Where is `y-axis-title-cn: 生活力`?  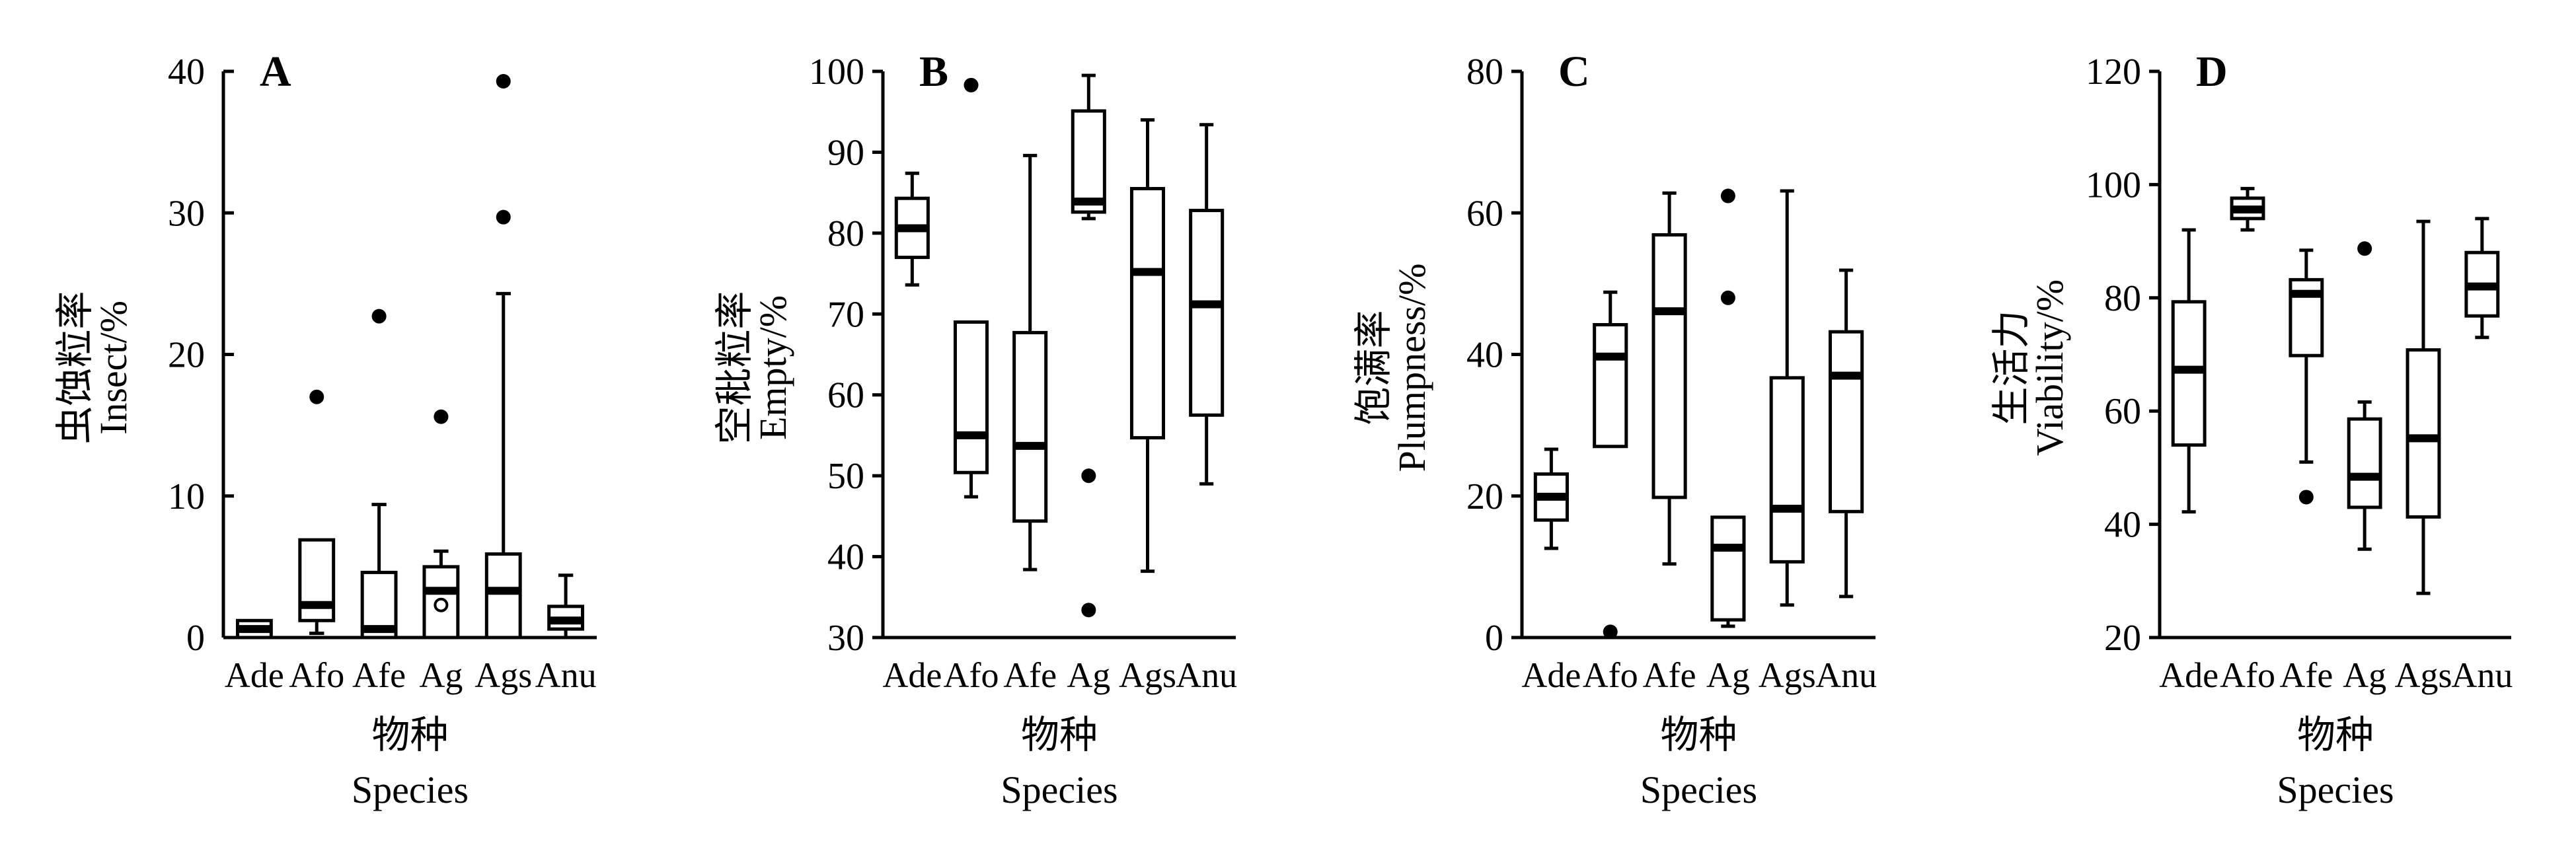
y-axis-title-cn: 生活力 is located at coordinates (2012, 368).